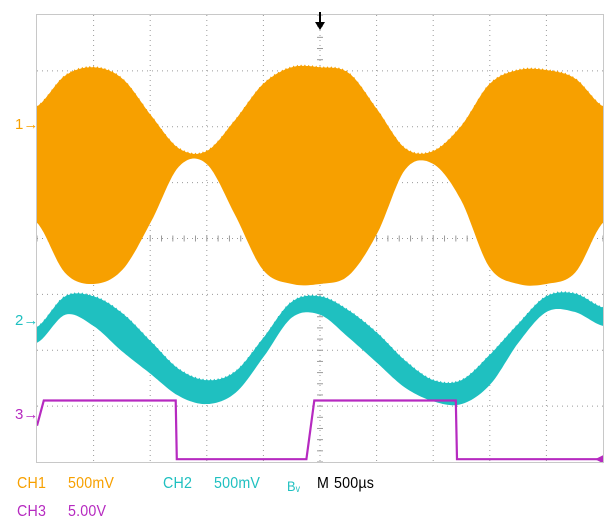 The height and width of the screenshot is (532, 616). I want to click on ch3-scale: 5.00V, so click(87, 511).